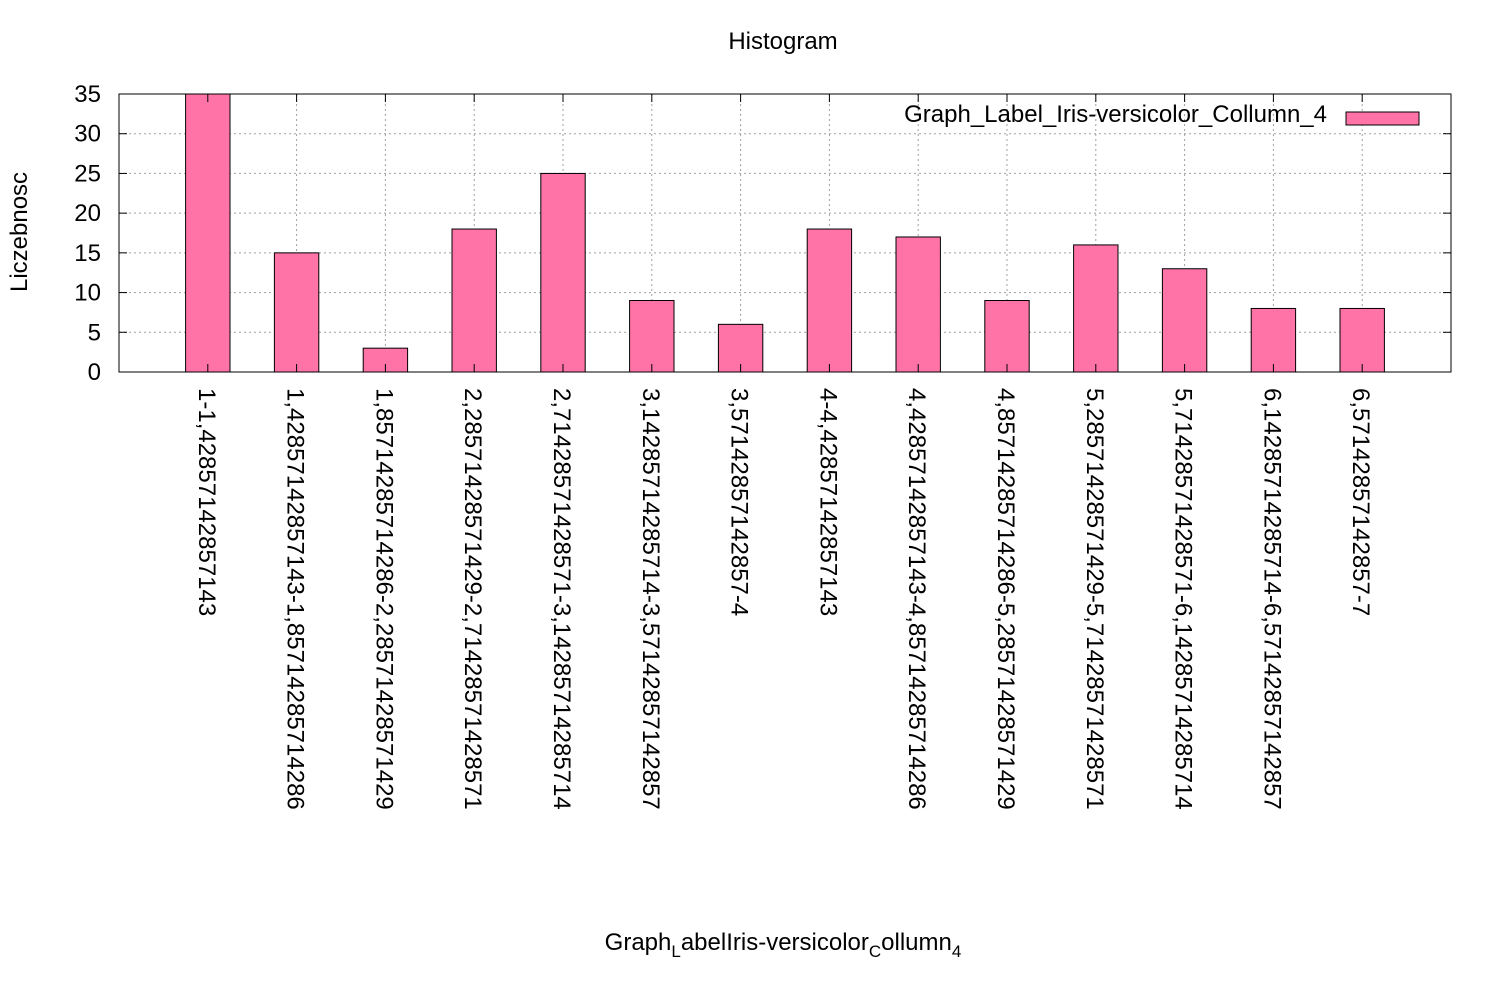  What do you see at coordinates (783, 945) in the screenshot?
I see `x-axis-label: GraphLabelIris-versicolorCollumn4` at bounding box center [783, 945].